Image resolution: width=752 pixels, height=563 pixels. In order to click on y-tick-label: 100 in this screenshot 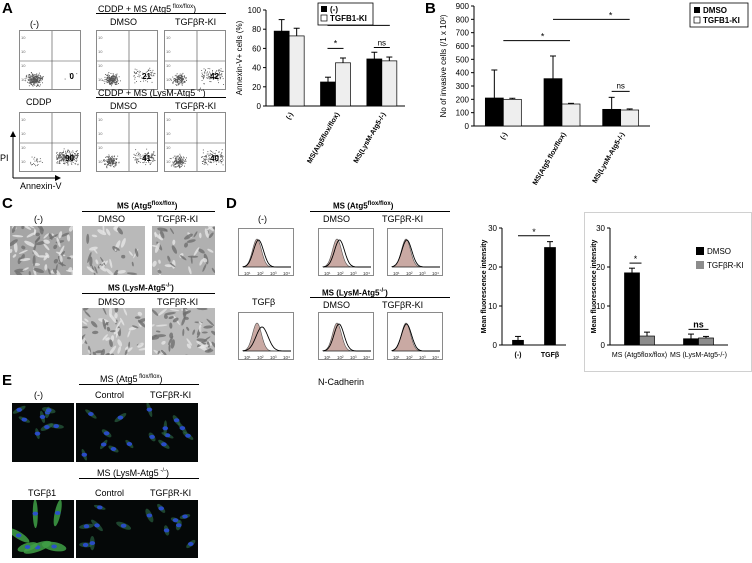, I will do `click(463, 113)`.